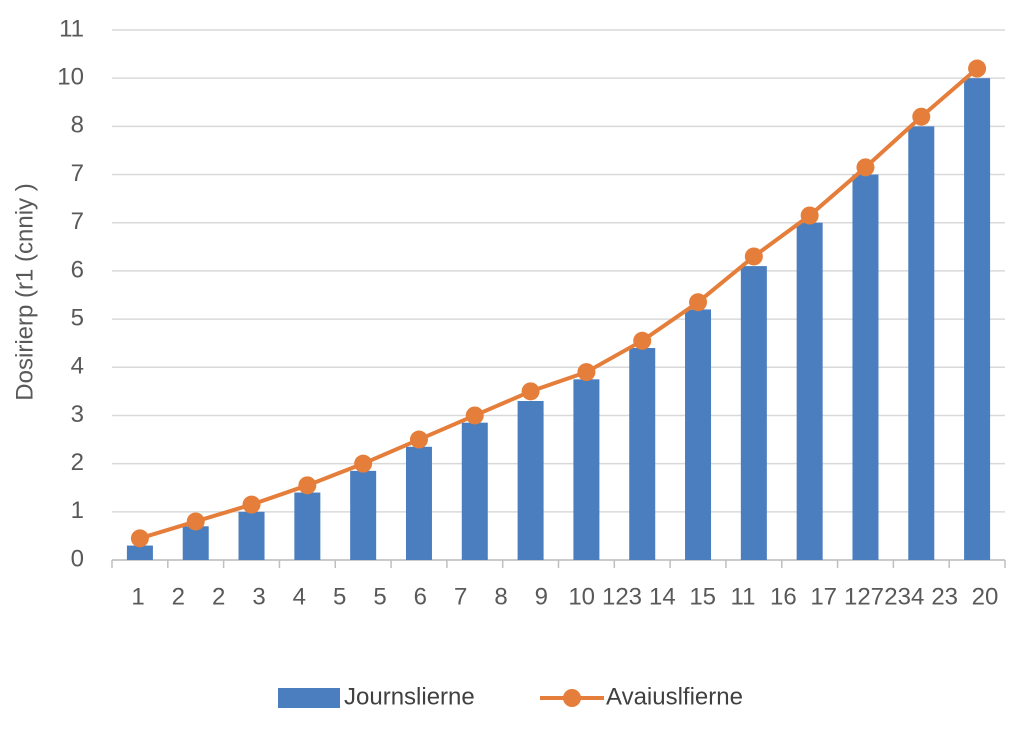 The width and height of the screenshot is (1024, 735). Describe the element at coordinates (77, 510) in the screenshot. I see `y-tick-label: 1` at that location.